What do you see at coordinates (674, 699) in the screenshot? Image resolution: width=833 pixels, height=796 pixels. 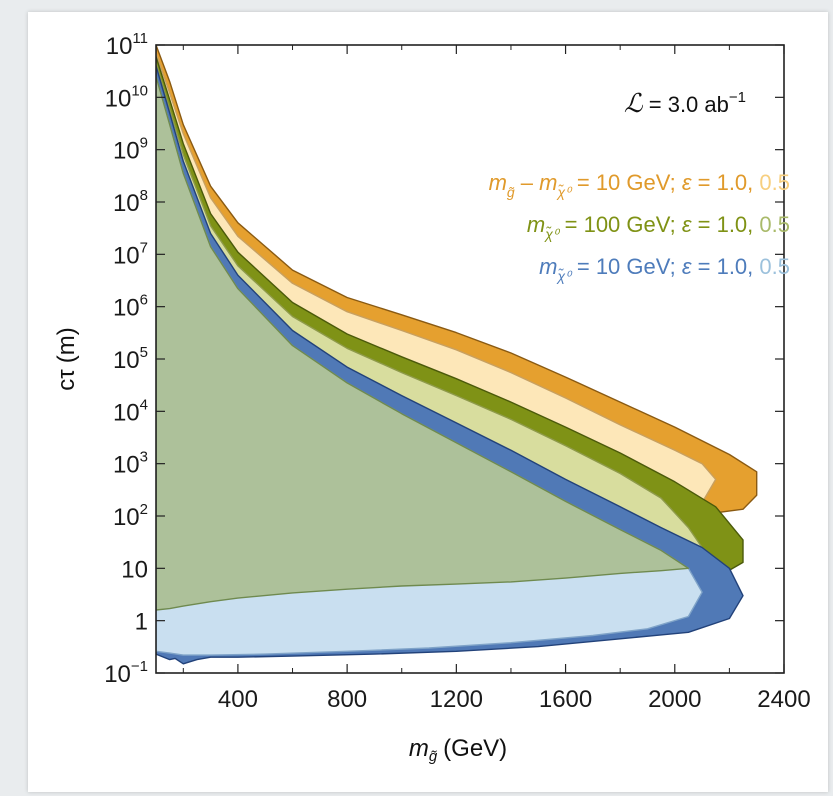 I see `x-tick-label: 2000` at bounding box center [674, 699].